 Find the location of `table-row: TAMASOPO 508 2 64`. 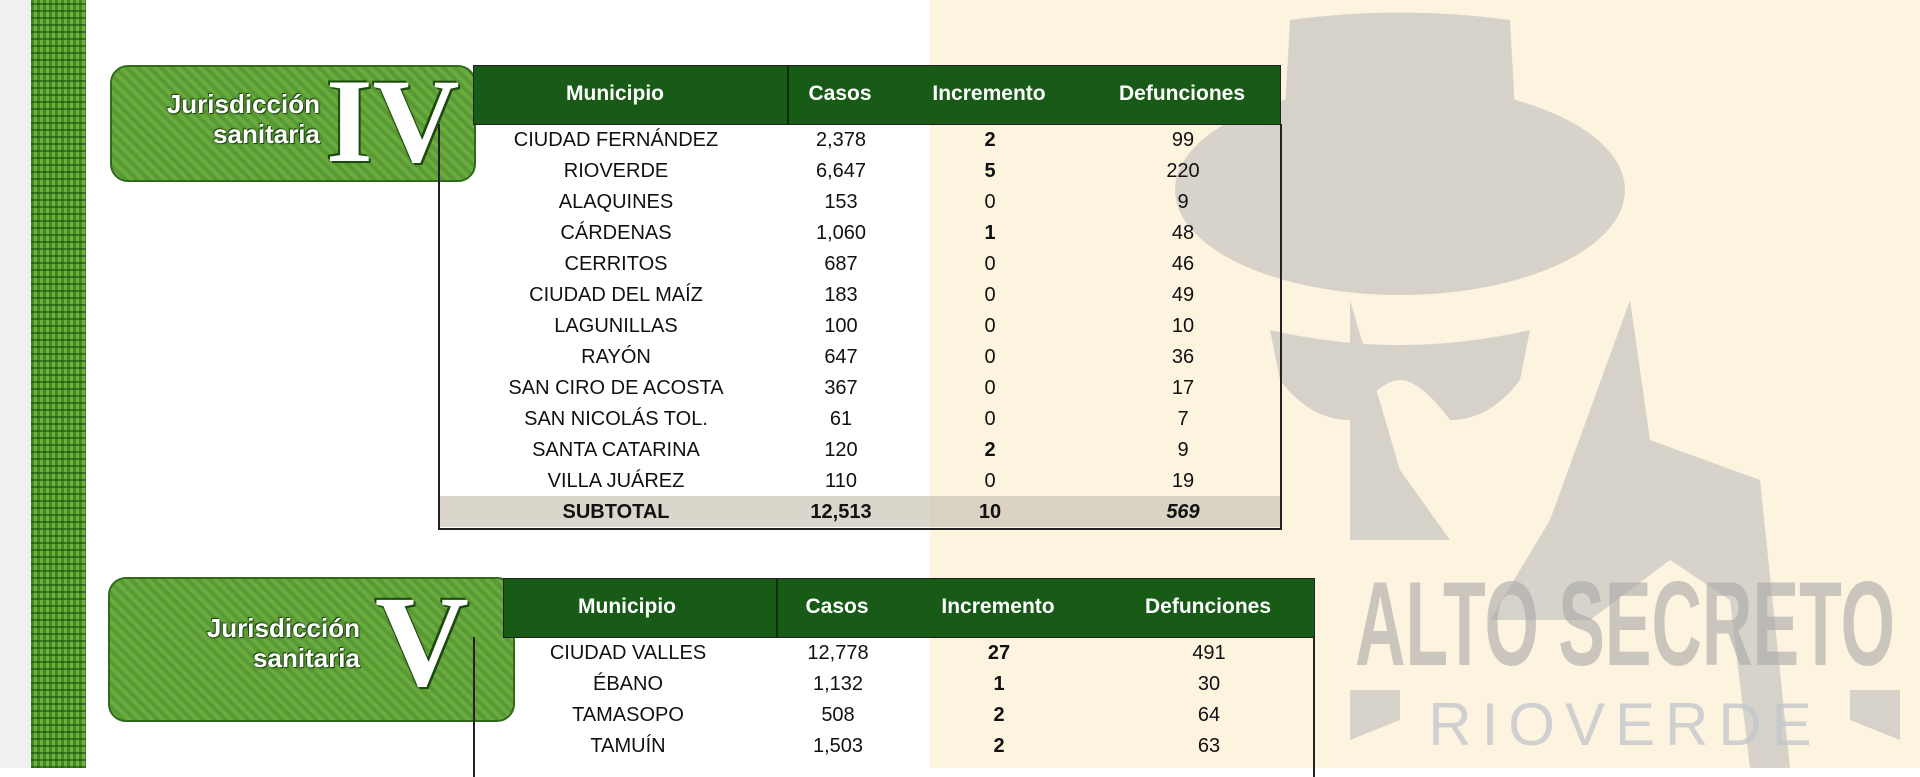

table-row: TAMASOPO 508 2 64 is located at coordinates (894, 714).